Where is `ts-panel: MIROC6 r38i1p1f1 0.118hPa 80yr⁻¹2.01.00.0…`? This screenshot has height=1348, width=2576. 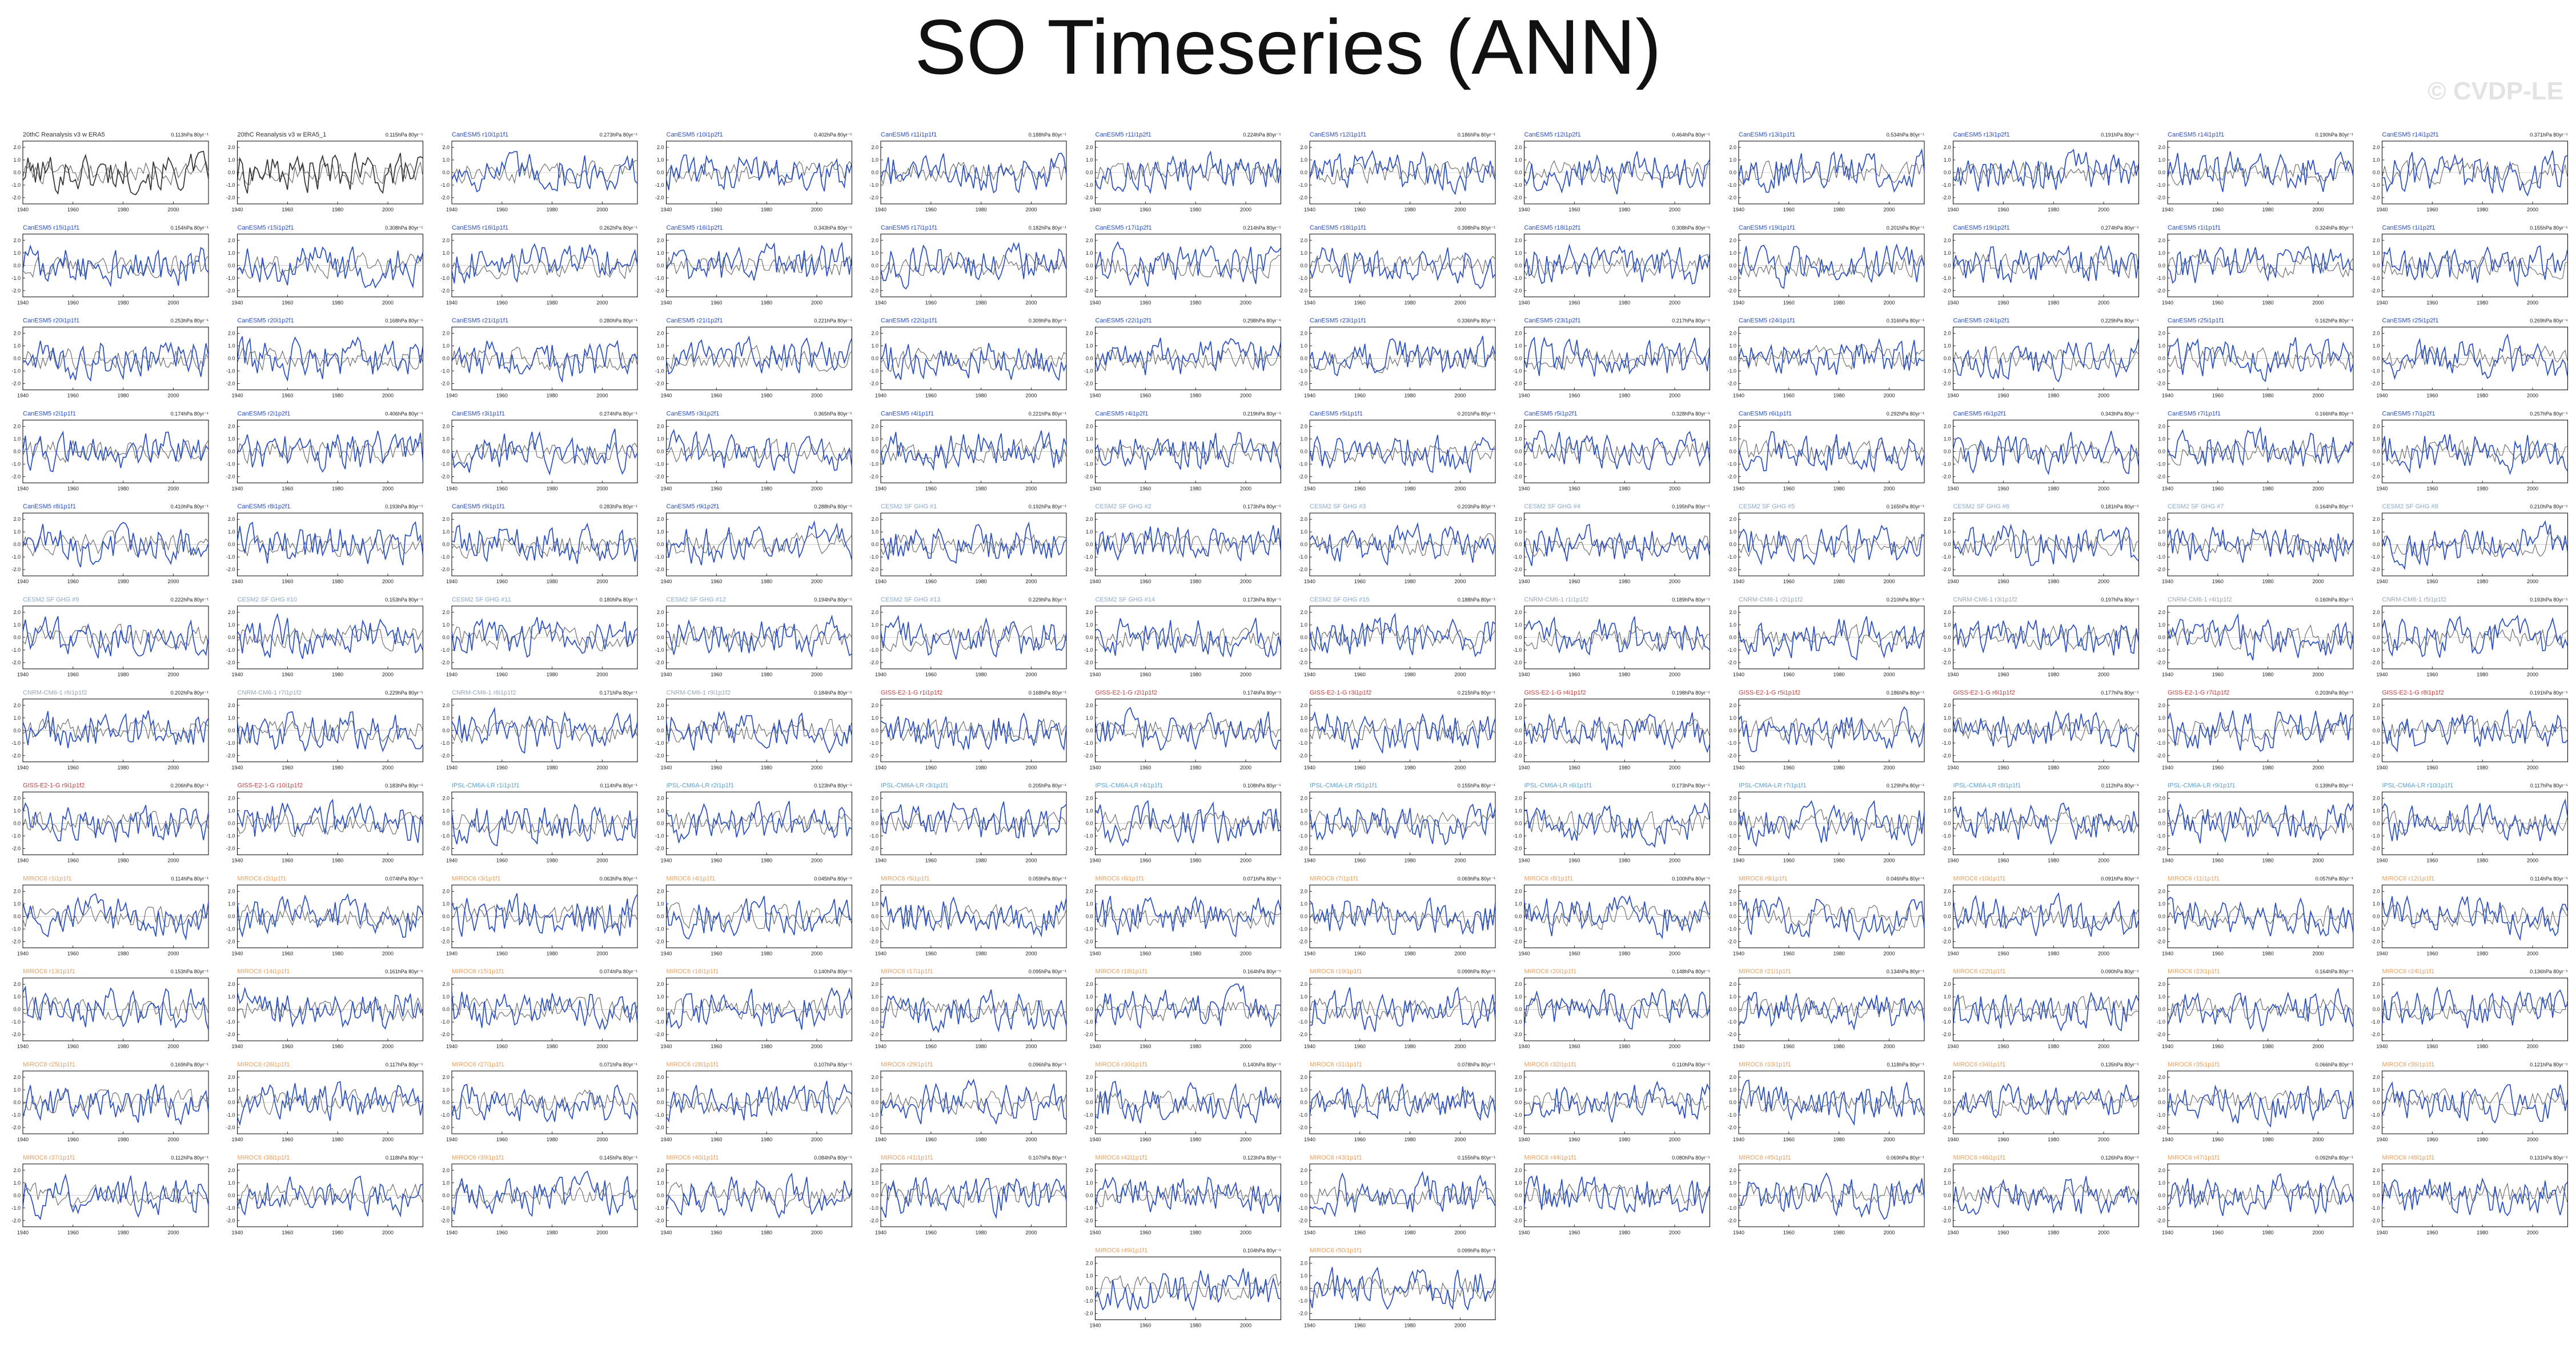
ts-panel: MIROC6 r38i1p1f1 0.118hPa 80yr⁻¹2.01.00.0… is located at coordinates (325, 1194).